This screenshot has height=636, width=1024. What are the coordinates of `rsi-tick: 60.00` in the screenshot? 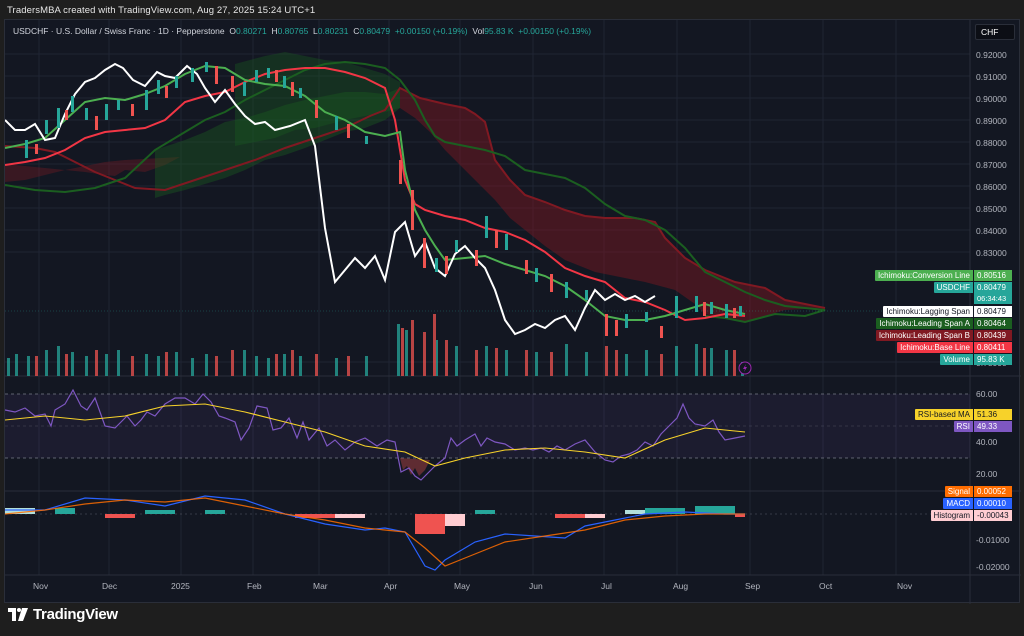 It's located at (987, 394).